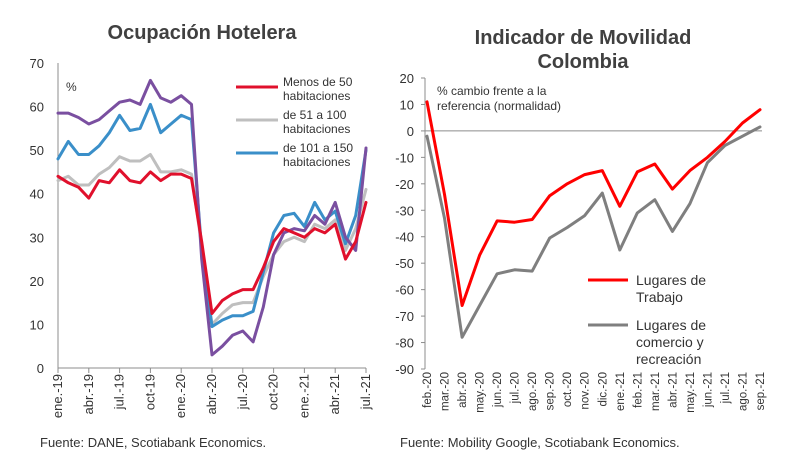 The height and width of the screenshot is (469, 791). Describe the element at coordinates (498, 390) in the screenshot. I see `x-tick-label: jun.-20` at that location.